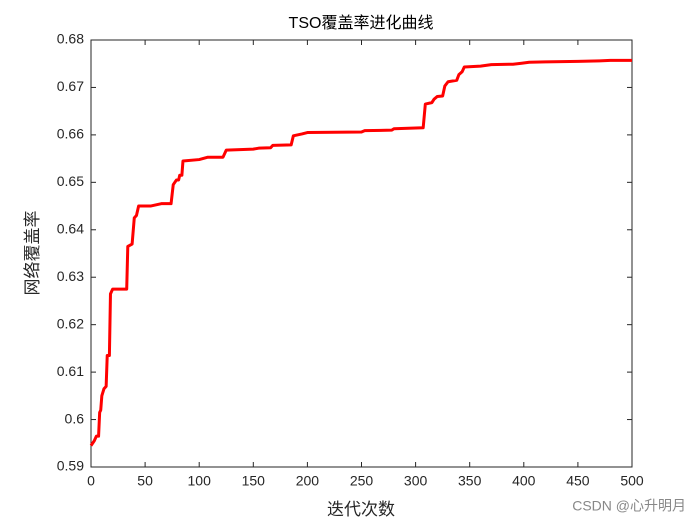  Describe the element at coordinates (361, 509) in the screenshot. I see `x-axis-label: 迭代次数` at that location.